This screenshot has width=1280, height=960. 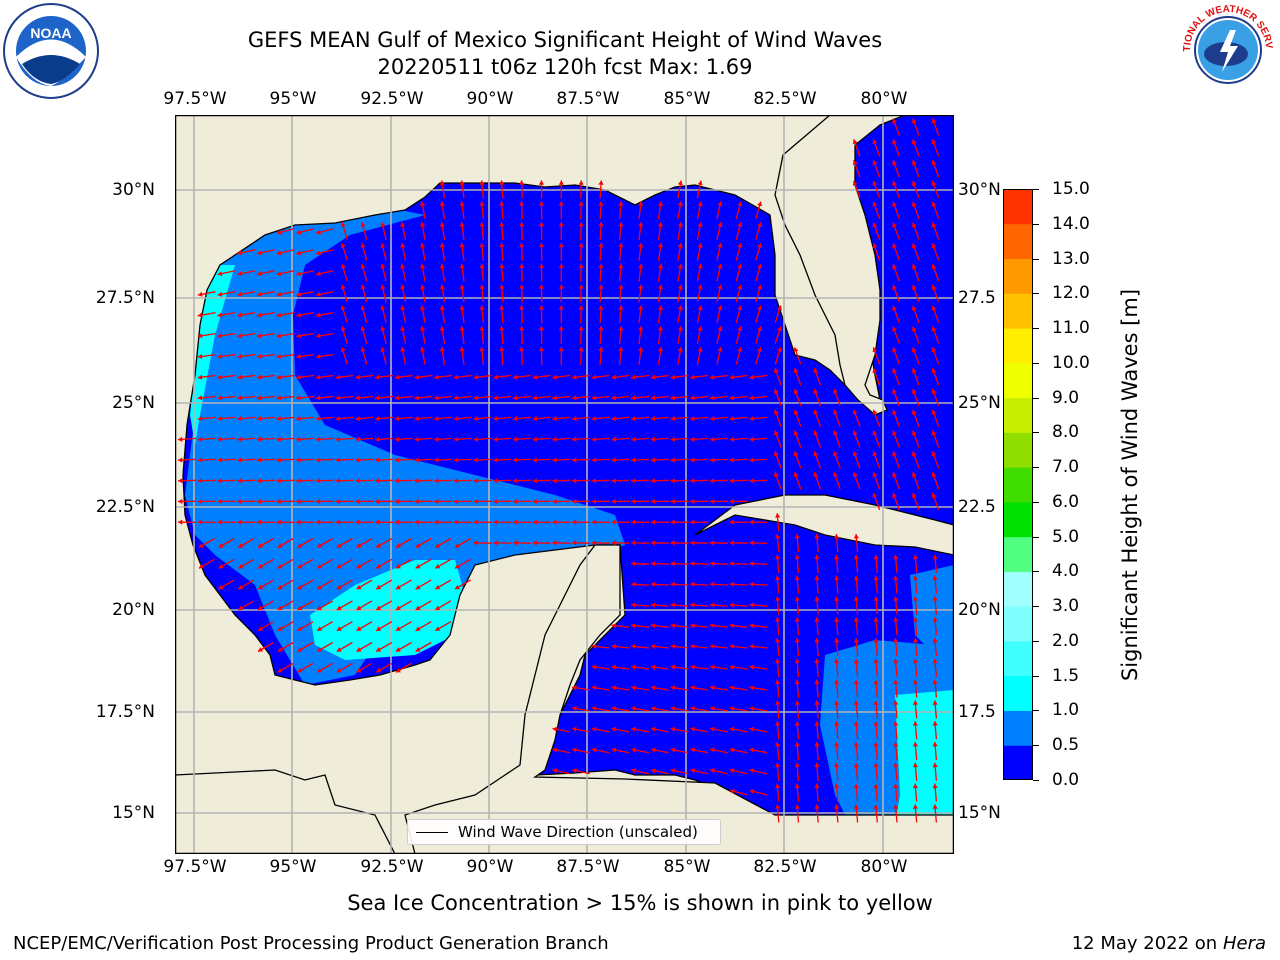 I want to click on colorbar-tick-label: 6.0, so click(x=1066, y=501).